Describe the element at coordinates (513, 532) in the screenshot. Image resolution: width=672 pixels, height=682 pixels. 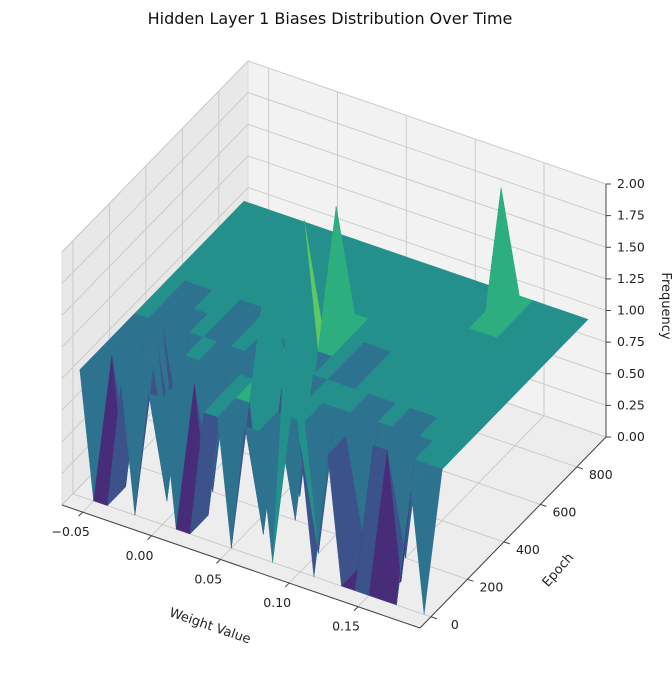
I see `y-axis-line` at that location.